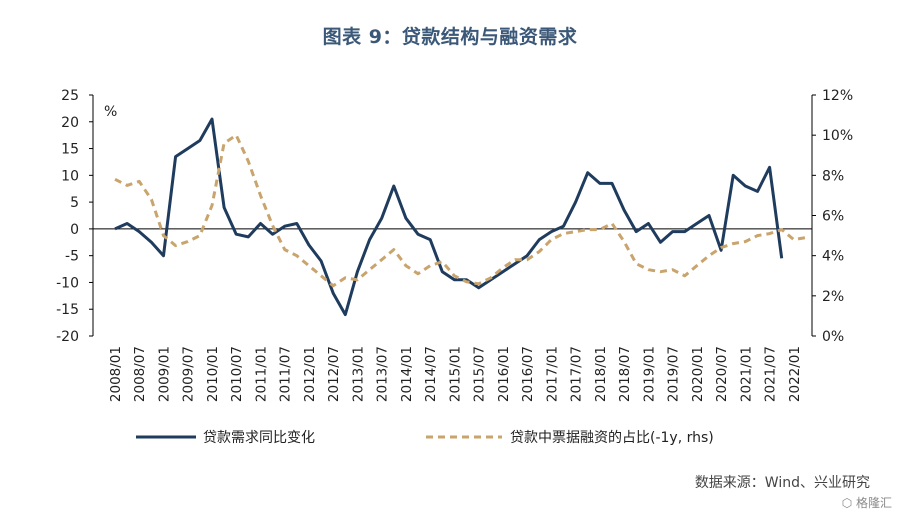  I want to click on left-tick-label: -20, so click(67, 337).